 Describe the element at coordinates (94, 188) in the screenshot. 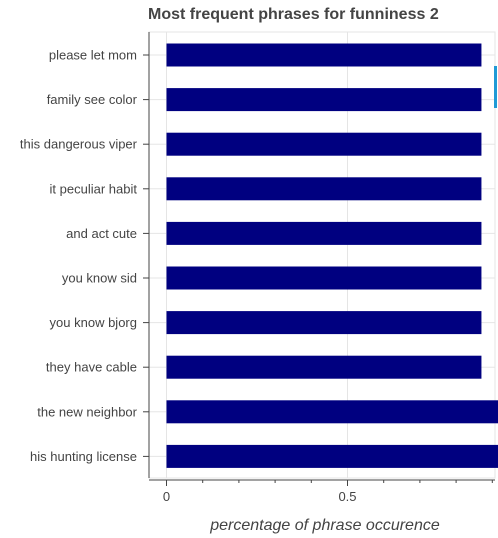

I see `y-tick-label: it peculiar habit` at that location.